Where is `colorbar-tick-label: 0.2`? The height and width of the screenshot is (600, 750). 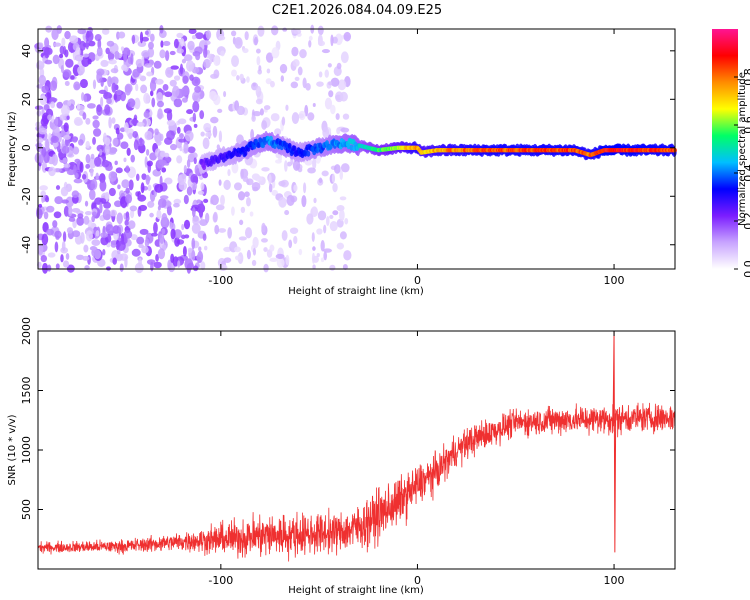
colorbar-tick-label: 0.2 is located at coordinates (746, 221).